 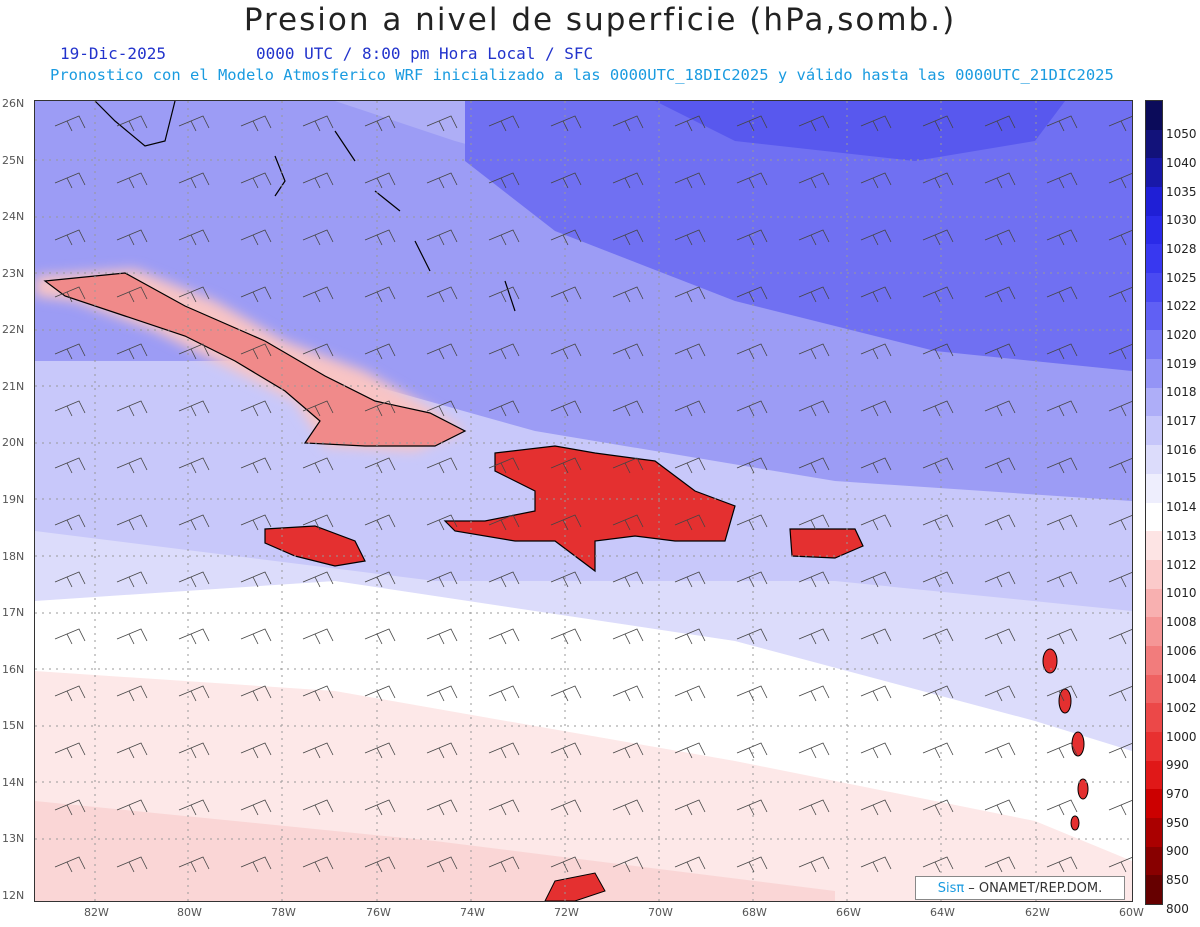 What do you see at coordinates (1181, 335) in the screenshot?
I see `colorbar-label: 1020` at bounding box center [1181, 335].